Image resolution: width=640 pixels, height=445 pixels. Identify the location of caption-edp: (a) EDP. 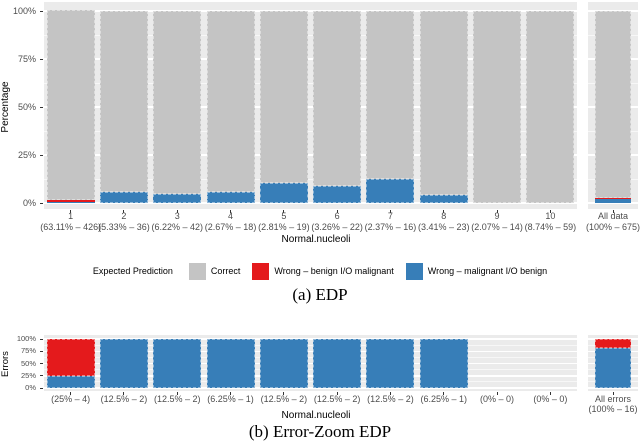
(320, 294).